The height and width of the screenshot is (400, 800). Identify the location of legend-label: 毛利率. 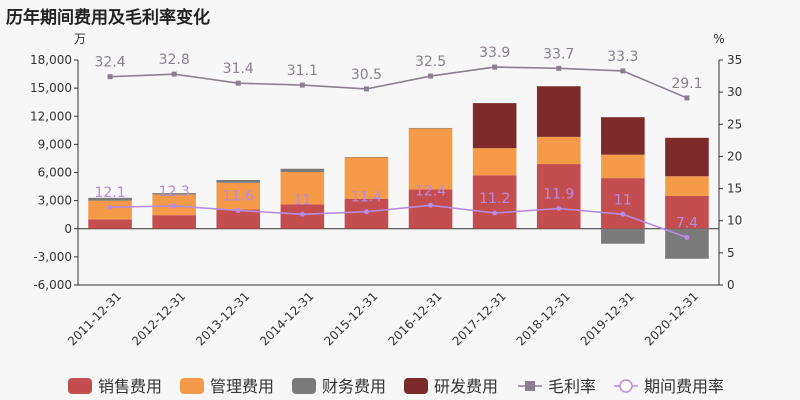
(572, 386).